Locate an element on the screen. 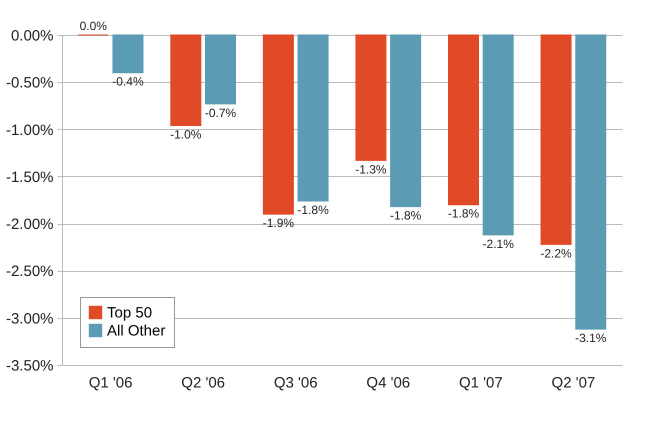 The image size is (663, 424). data-label: -2.1% is located at coordinates (498, 243).